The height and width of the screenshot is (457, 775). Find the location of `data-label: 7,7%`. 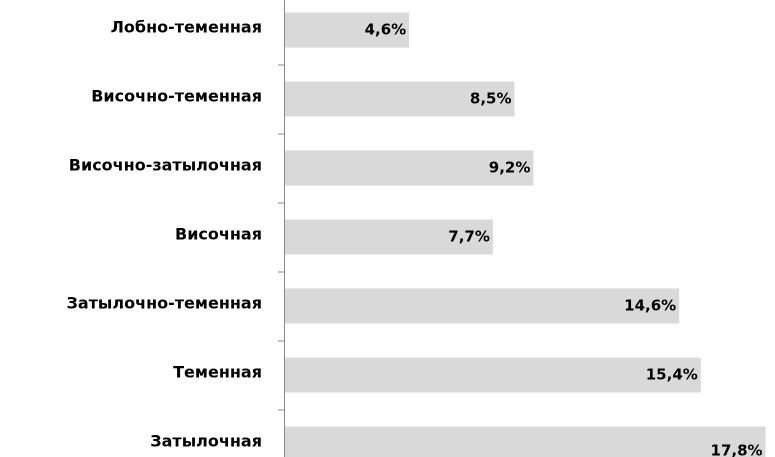

data-label: 7,7% is located at coordinates (469, 237).